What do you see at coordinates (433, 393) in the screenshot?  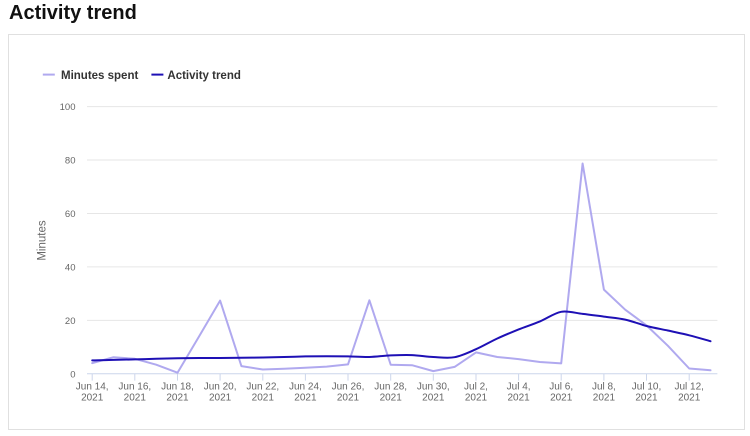 I see `svg-text:Jun 30,2021: Jun 30, 2021` at bounding box center [433, 393].